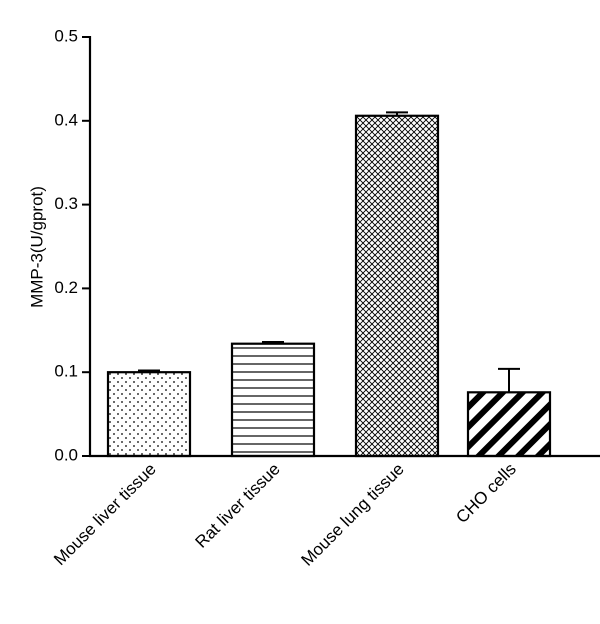 This screenshot has width=600, height=624. Describe the element at coordinates (36, 247) in the screenshot. I see `y-axis-title: MMP-3(U/gprot)` at that location.